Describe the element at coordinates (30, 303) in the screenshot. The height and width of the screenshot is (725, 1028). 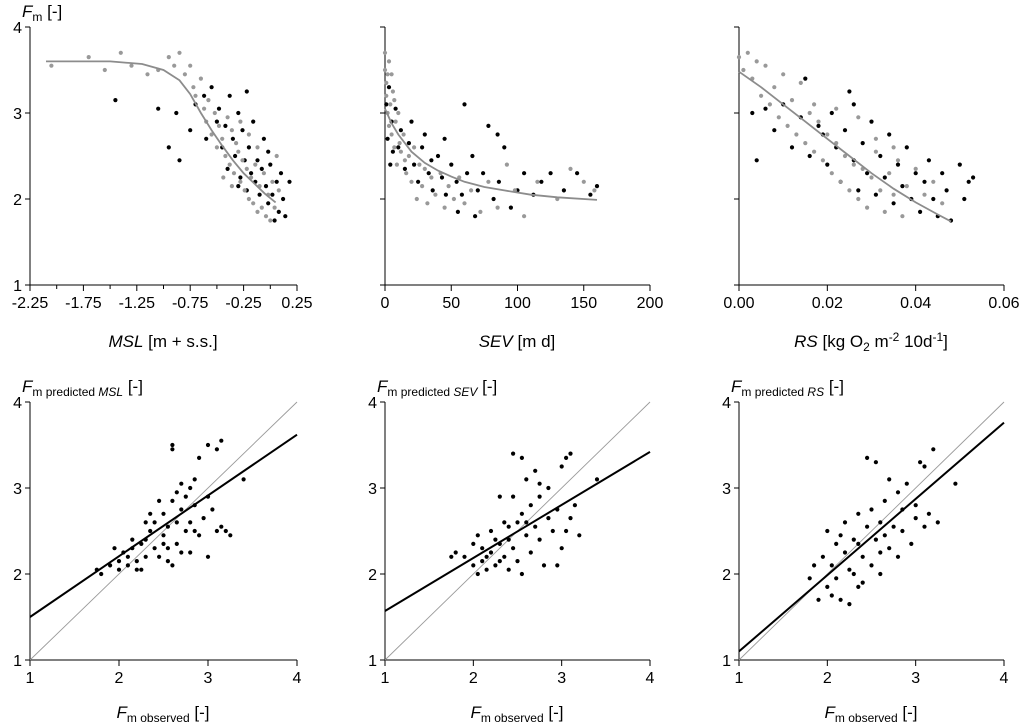
I see `x-tick-label: -2.25` at that location.